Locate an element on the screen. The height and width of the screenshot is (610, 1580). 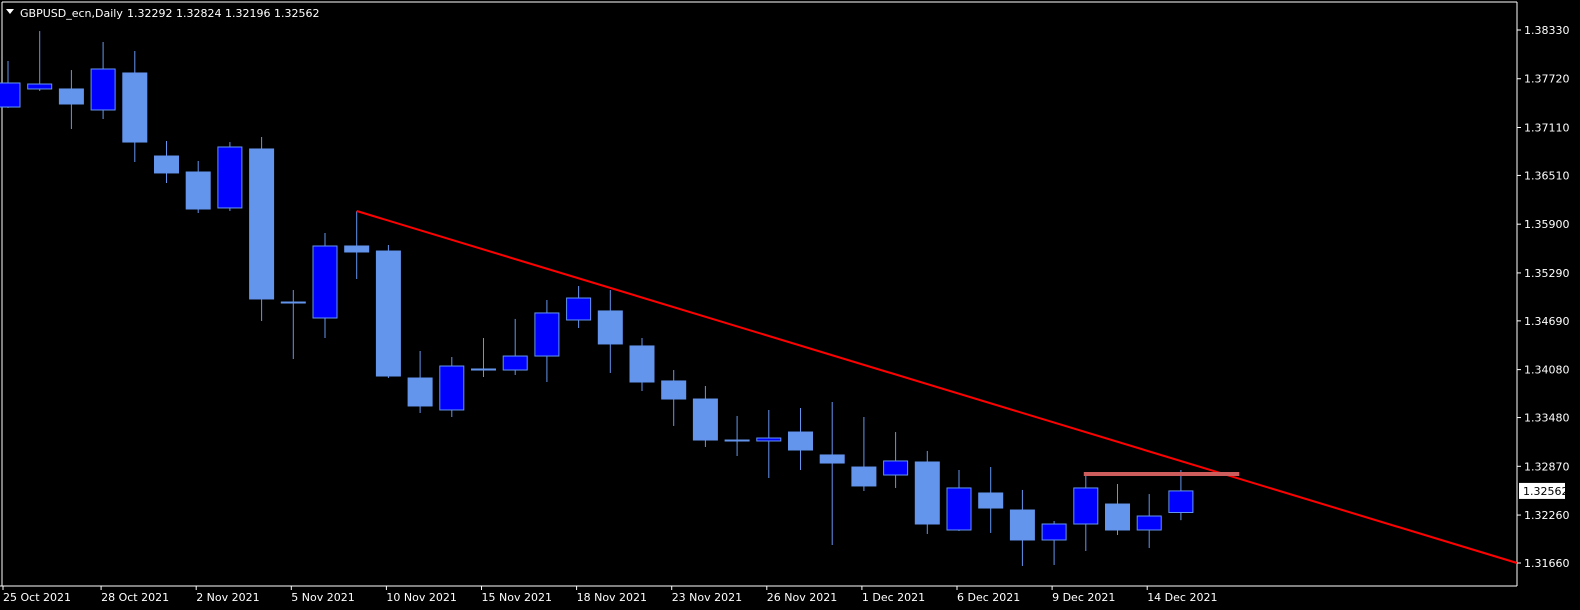
date-tick-label: 5 Nov 2021 is located at coordinates (322, 597).